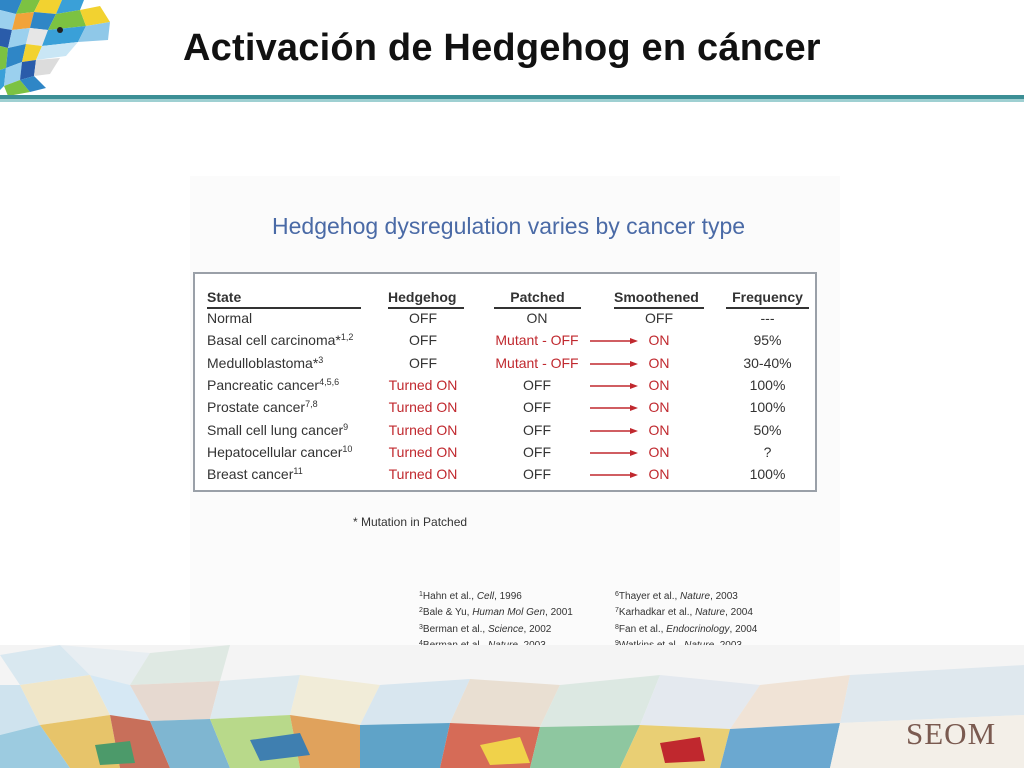 The image size is (1024, 768). What do you see at coordinates (347, 337) in the screenshot?
I see `reference-superscript: 1,2` at bounding box center [347, 337].